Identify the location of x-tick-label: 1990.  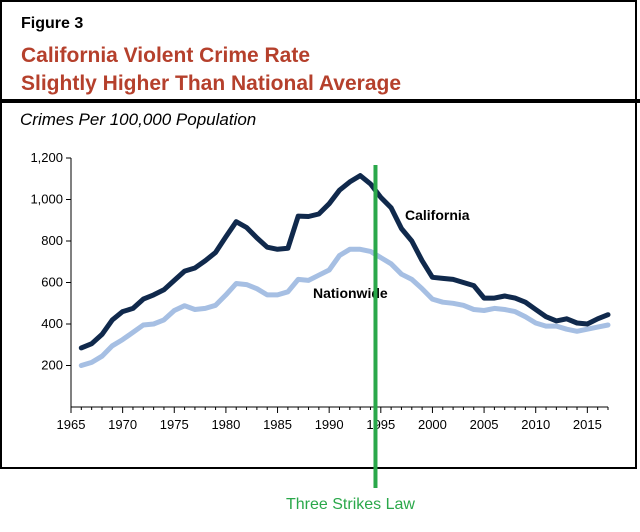
(329, 424).